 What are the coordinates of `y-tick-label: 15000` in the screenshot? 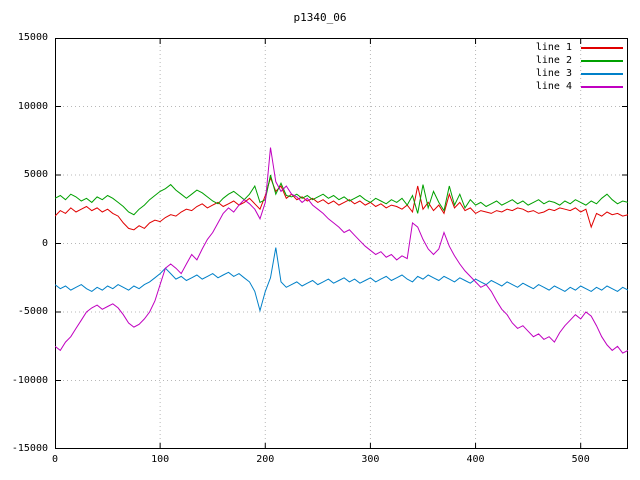 It's located at (32, 37).